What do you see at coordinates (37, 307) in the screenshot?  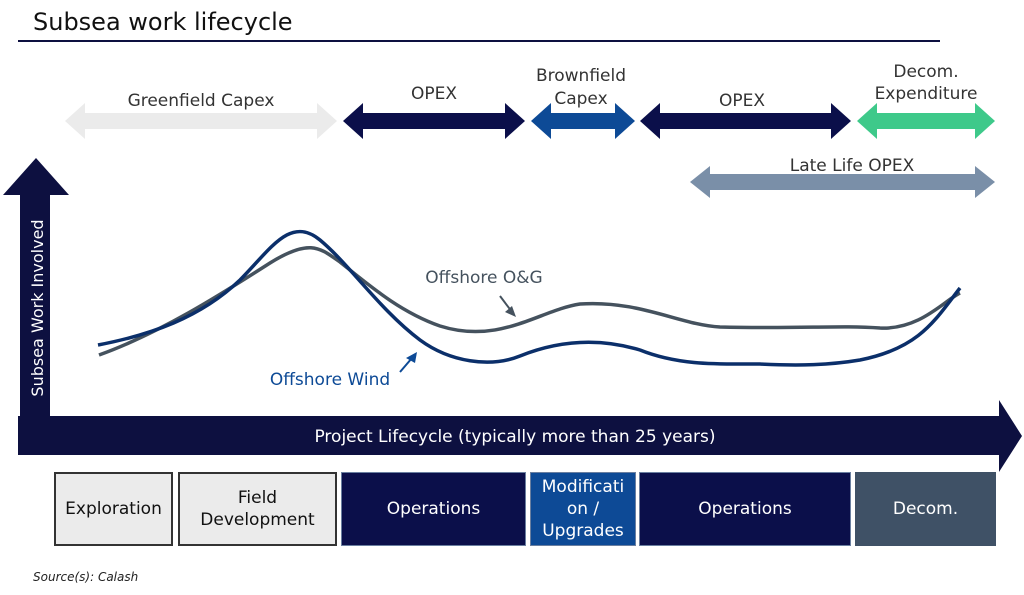 I see `y-axis-label: Subsea Work Involved` at bounding box center [37, 307].